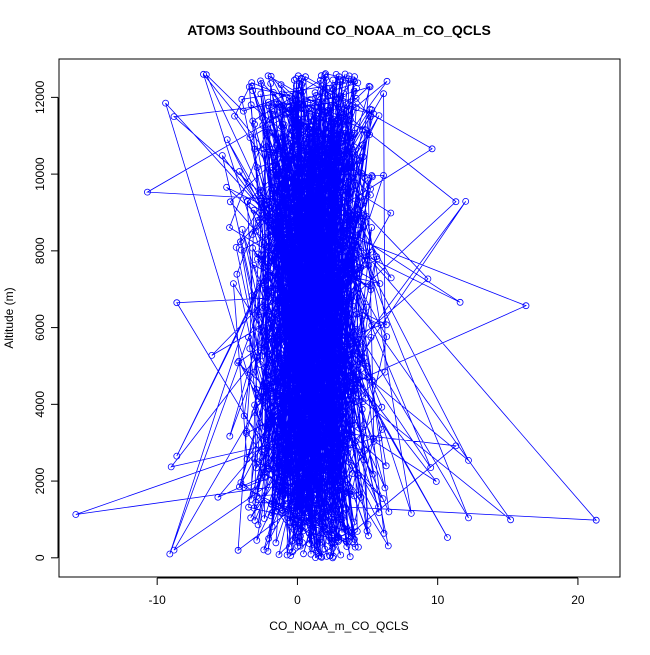  What do you see at coordinates (438, 600) in the screenshot?
I see `x-tick-label: 10` at bounding box center [438, 600].